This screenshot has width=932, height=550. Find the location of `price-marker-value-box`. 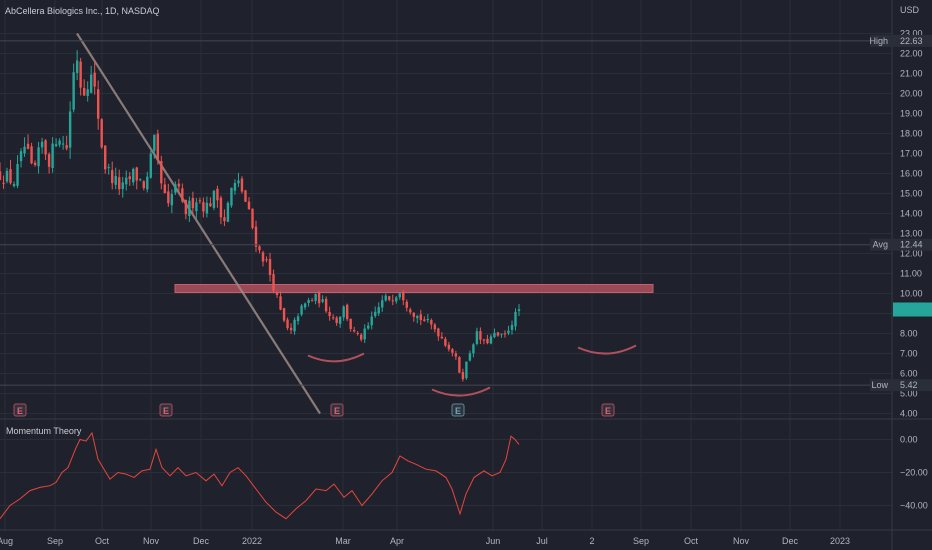

price-marker-value-box is located at coordinates (912, 385).